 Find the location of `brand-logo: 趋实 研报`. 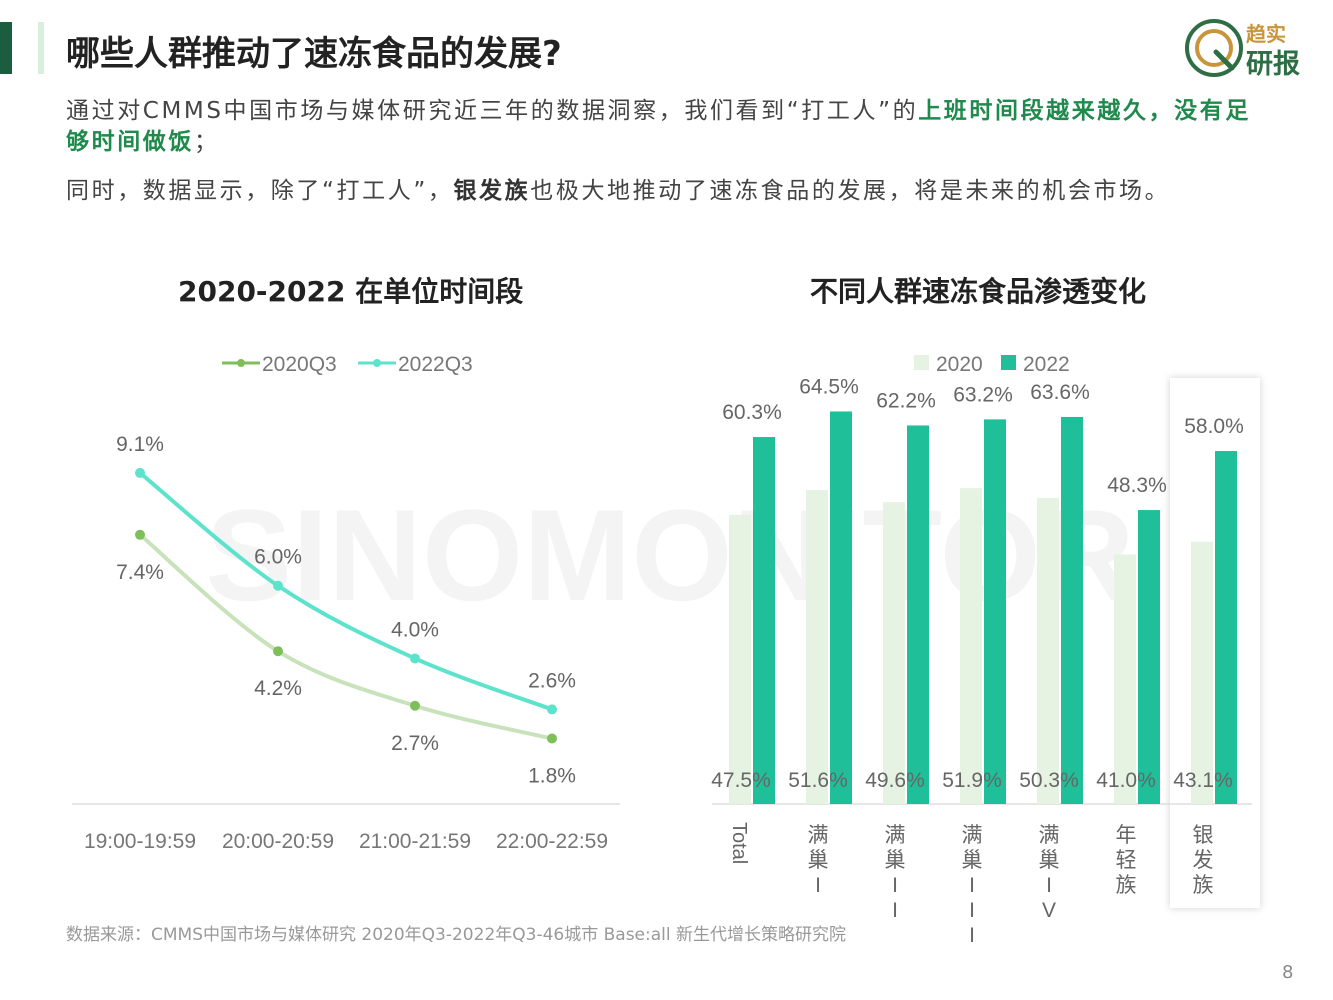

brand-logo: 趋实 研报 is located at coordinates (1252, 48).